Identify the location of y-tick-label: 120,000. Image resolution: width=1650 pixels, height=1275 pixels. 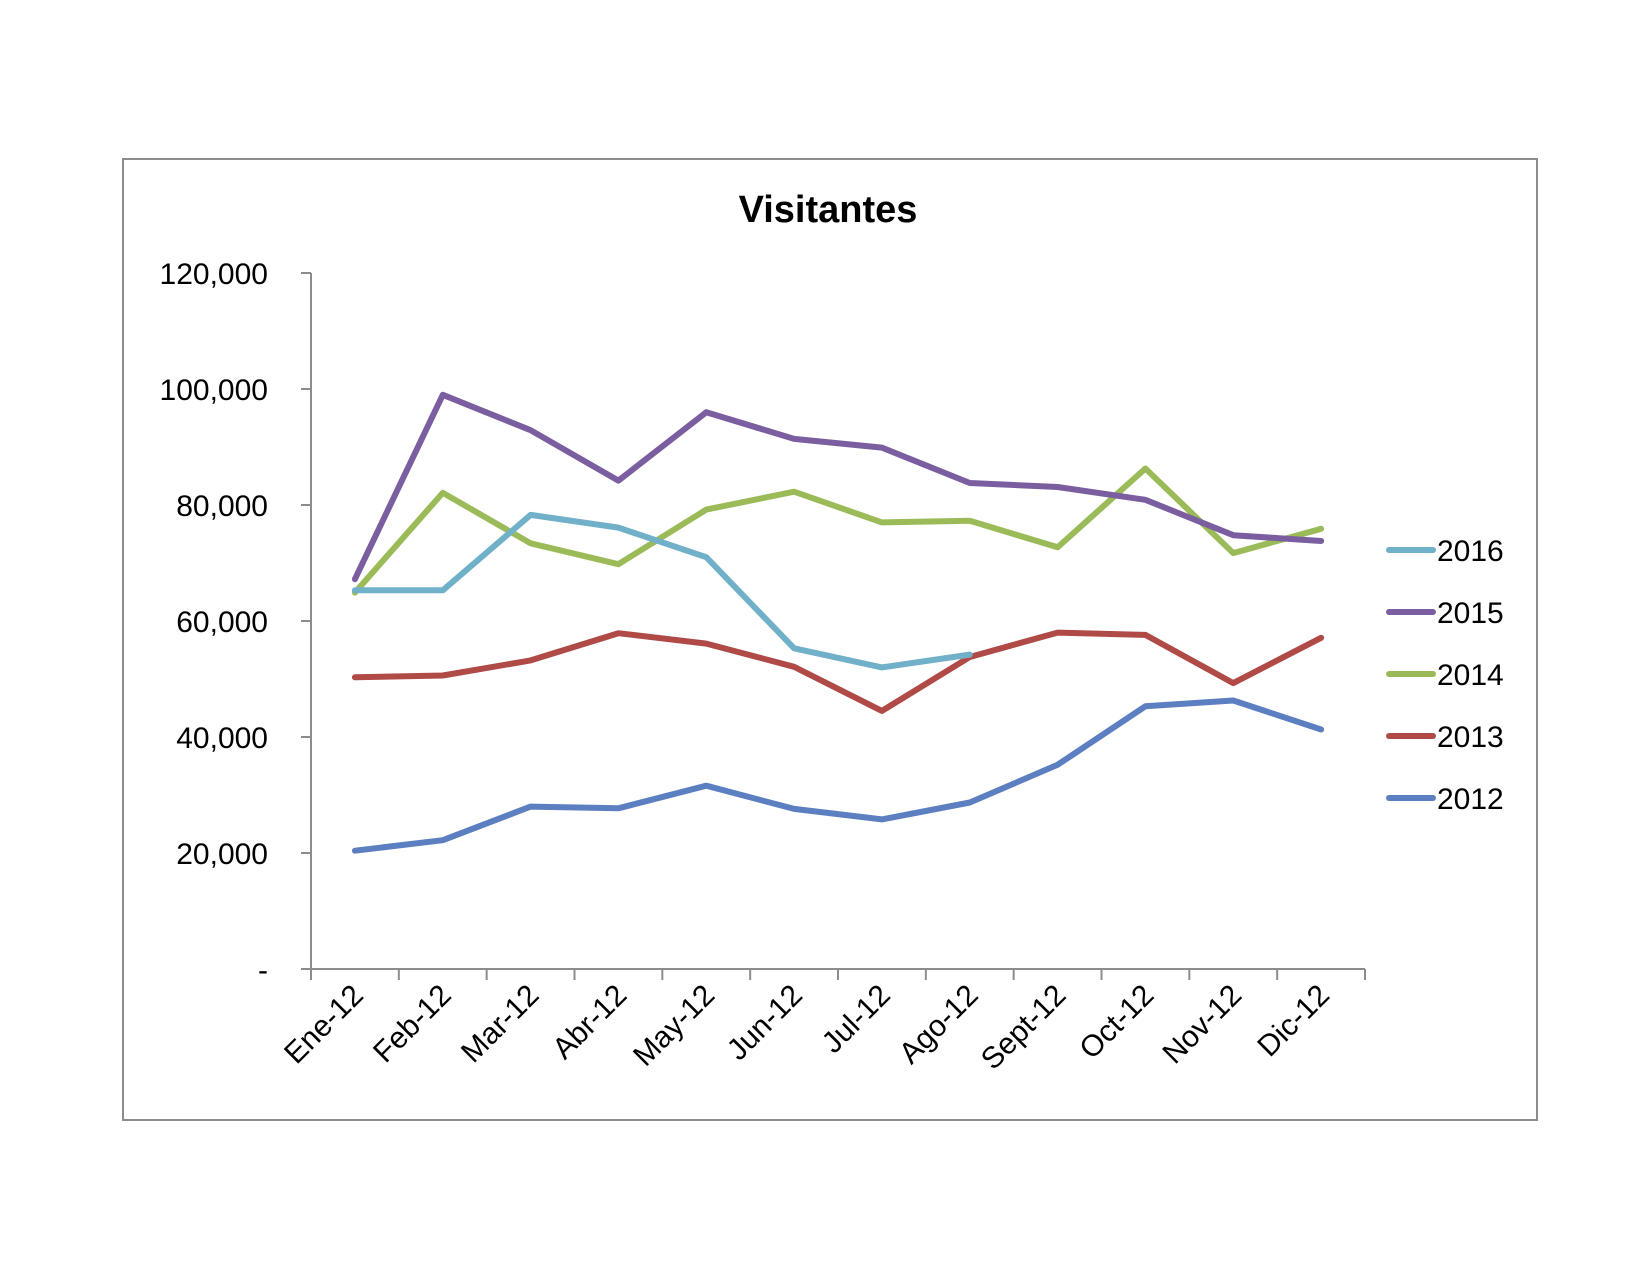
(214, 274).